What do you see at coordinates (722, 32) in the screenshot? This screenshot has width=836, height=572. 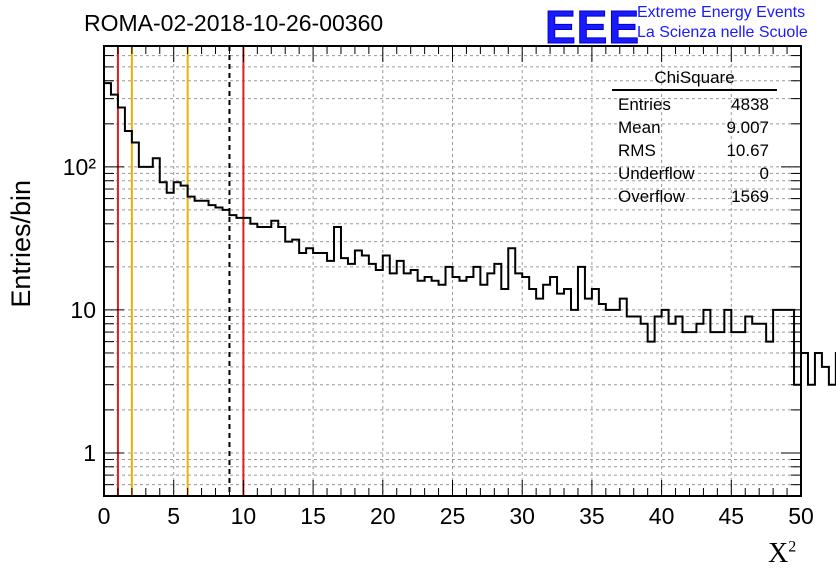 I see `eee-logo-line2: La Scienza nelle Scuole` at bounding box center [722, 32].